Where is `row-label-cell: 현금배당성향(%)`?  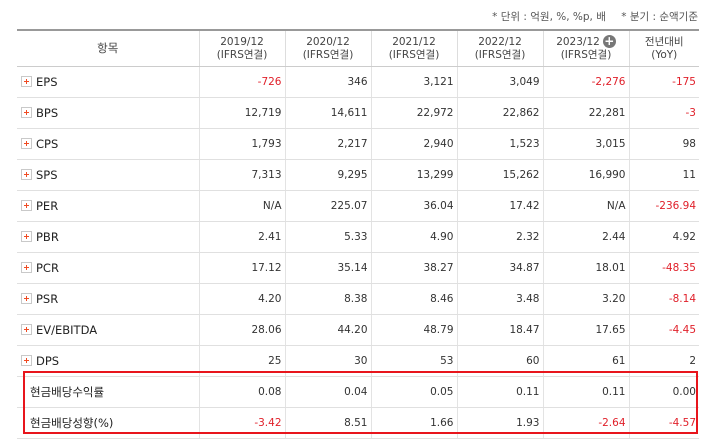 row-label-cell: 현금배당성향(%) is located at coordinates (108, 423).